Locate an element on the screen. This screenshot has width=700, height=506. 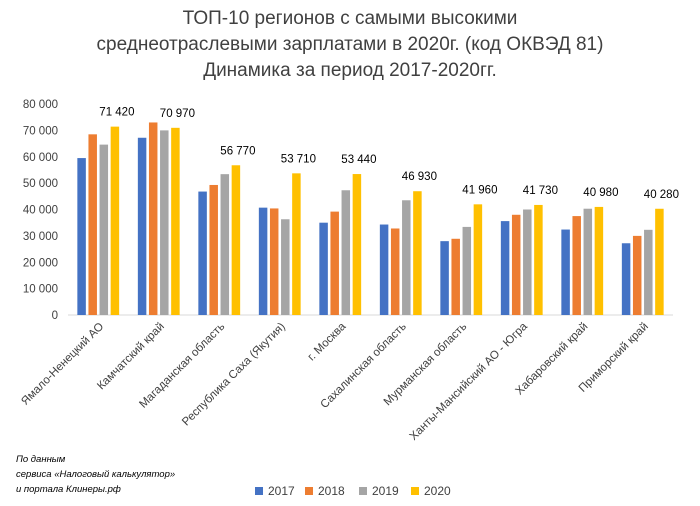
data-label: 41 960 is located at coordinates (479, 190).